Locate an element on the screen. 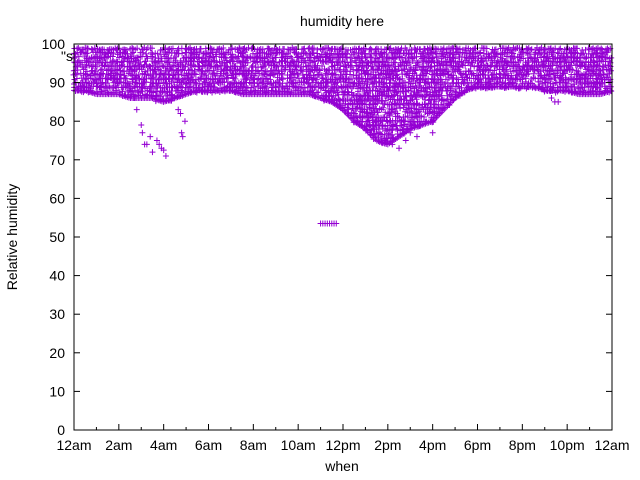  x-tick-label: 10am is located at coordinates (298, 445).